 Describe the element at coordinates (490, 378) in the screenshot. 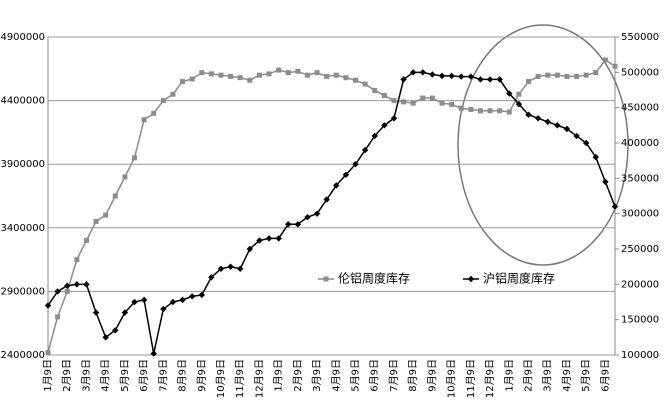

I see `x-tick-label: 12月9日` at that location.